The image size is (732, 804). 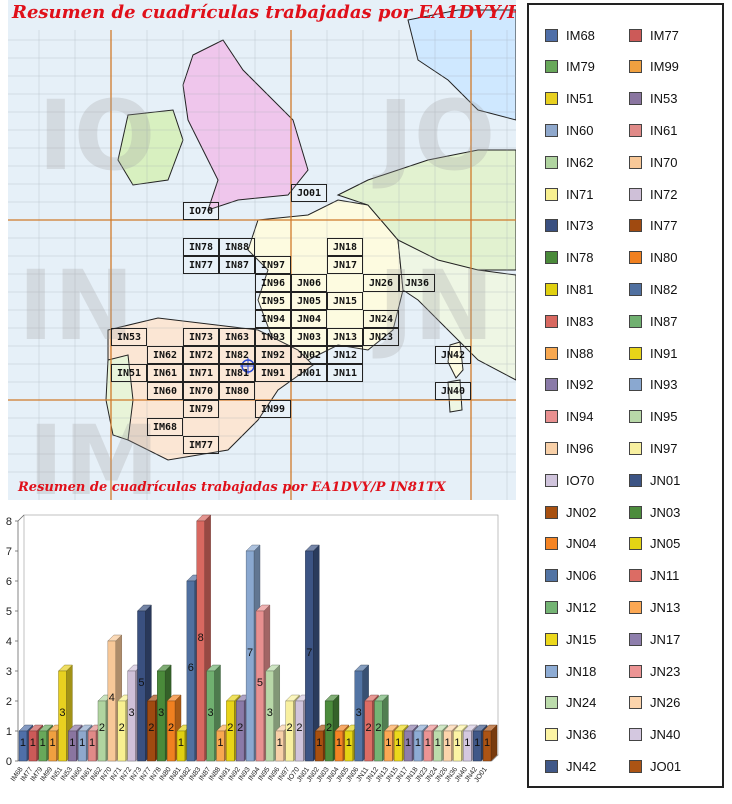 I want to click on grid-cell: IN70, so click(x=201, y=391).